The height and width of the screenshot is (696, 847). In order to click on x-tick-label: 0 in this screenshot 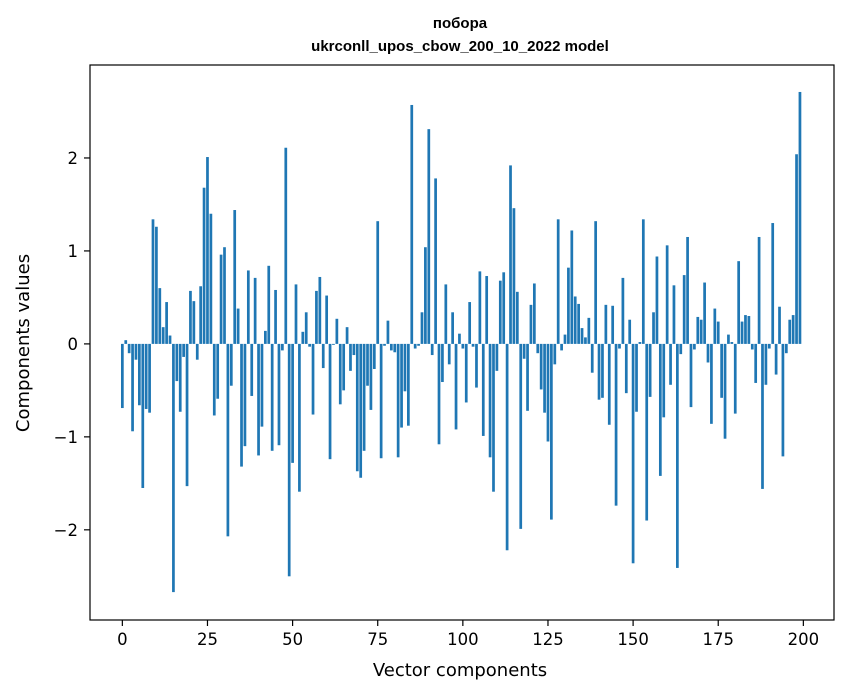, I will do `click(122, 639)`.